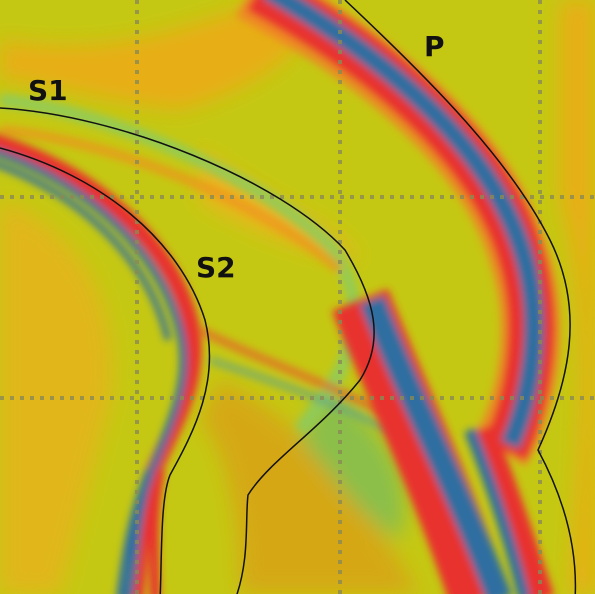  What do you see at coordinates (216, 267) in the screenshot?
I see `wave-label: S2` at bounding box center [216, 267].